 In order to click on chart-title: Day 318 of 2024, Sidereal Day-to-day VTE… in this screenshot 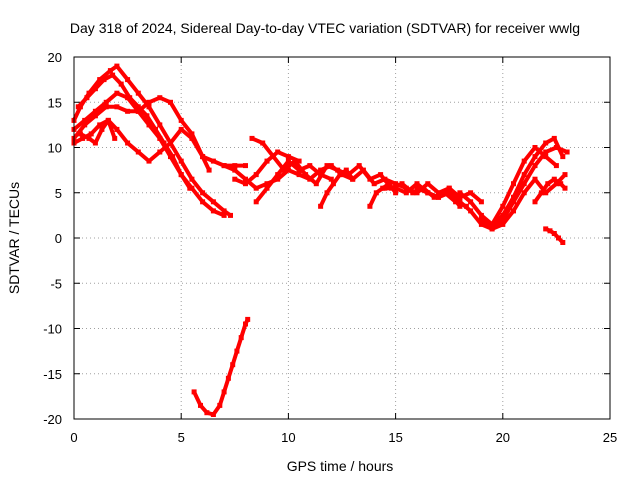, I will do `click(325, 28)`.